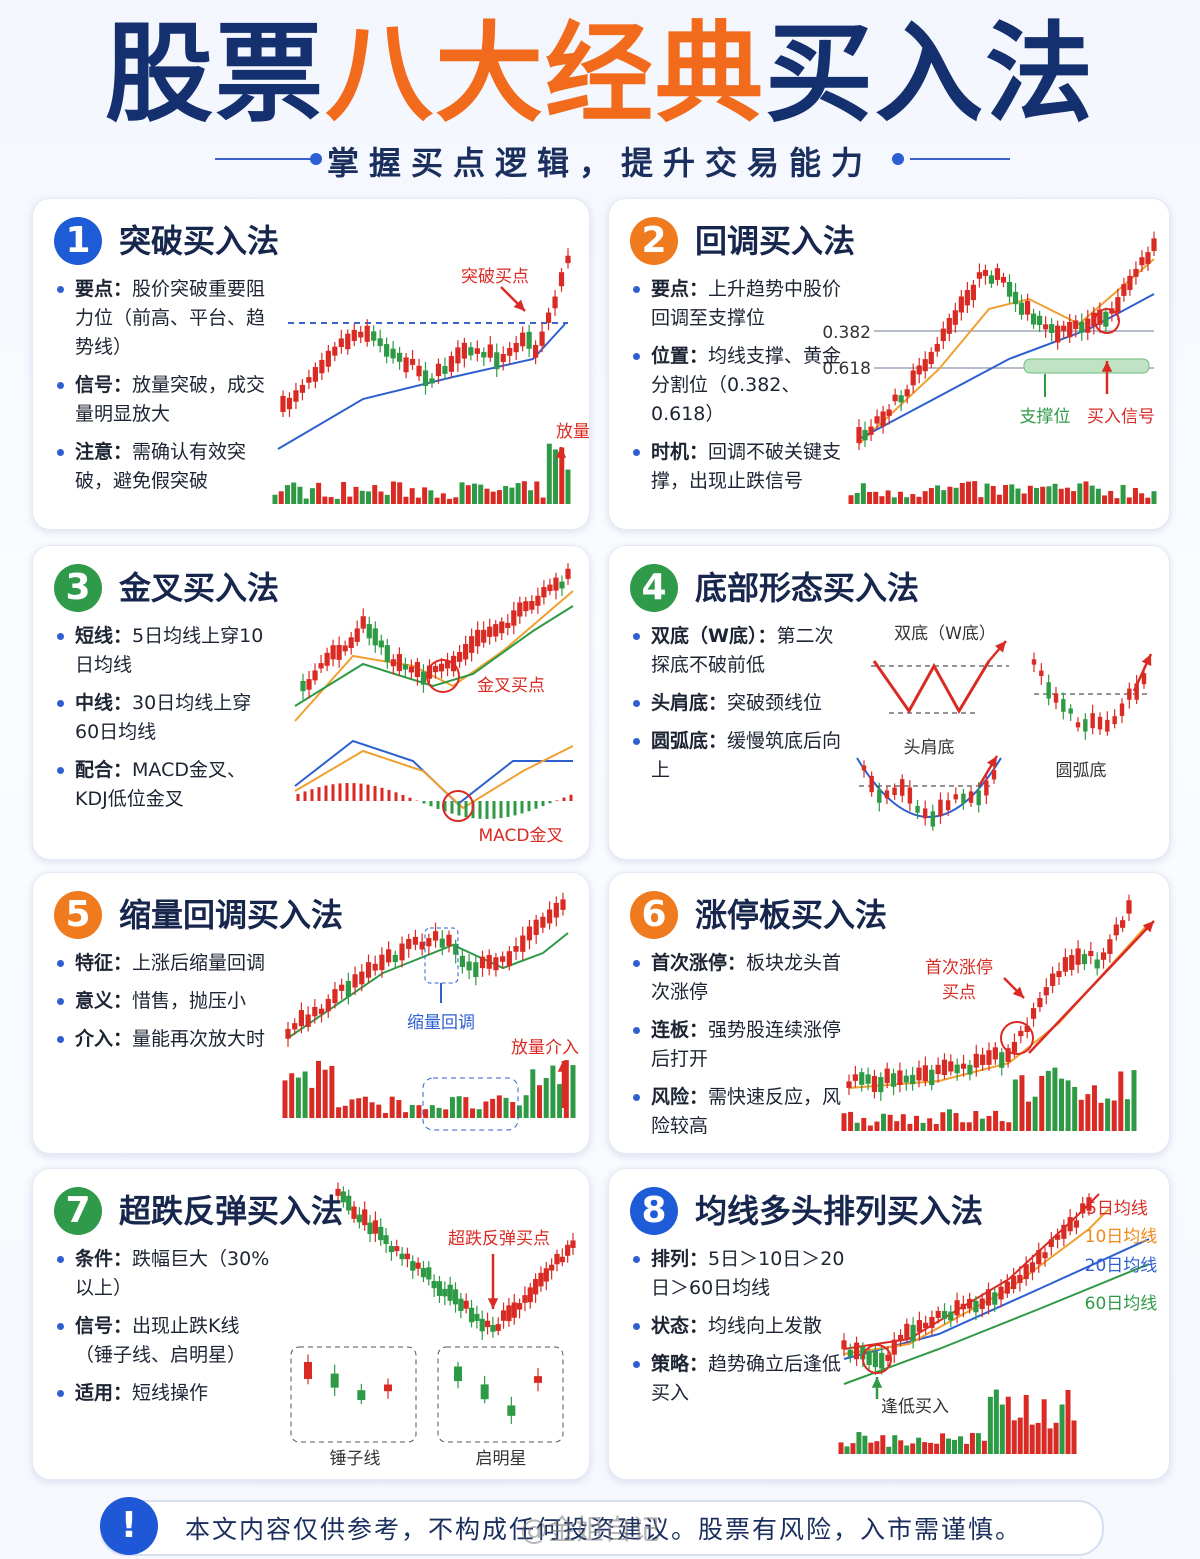  What do you see at coordinates (162, 1001) in the screenshot?
I see `point: 意义：惜售，抛压小` at bounding box center [162, 1001].